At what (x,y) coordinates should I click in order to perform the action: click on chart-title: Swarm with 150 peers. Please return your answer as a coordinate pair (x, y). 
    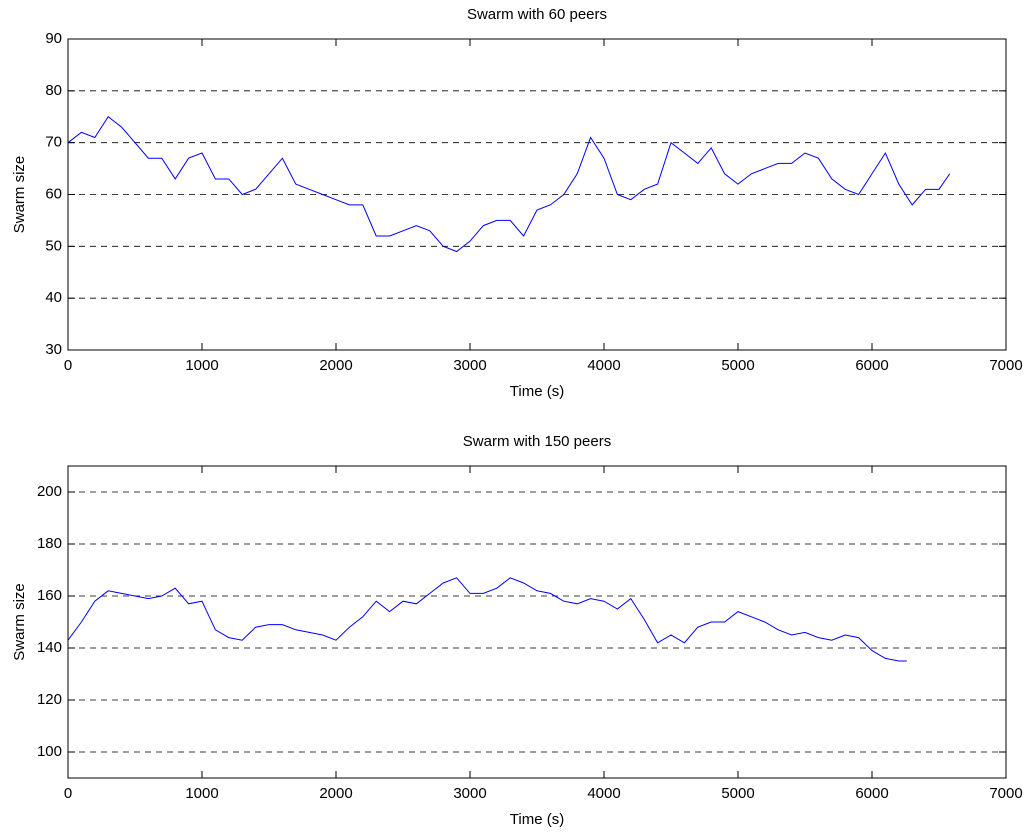
    Looking at the image, I should click on (537, 441).